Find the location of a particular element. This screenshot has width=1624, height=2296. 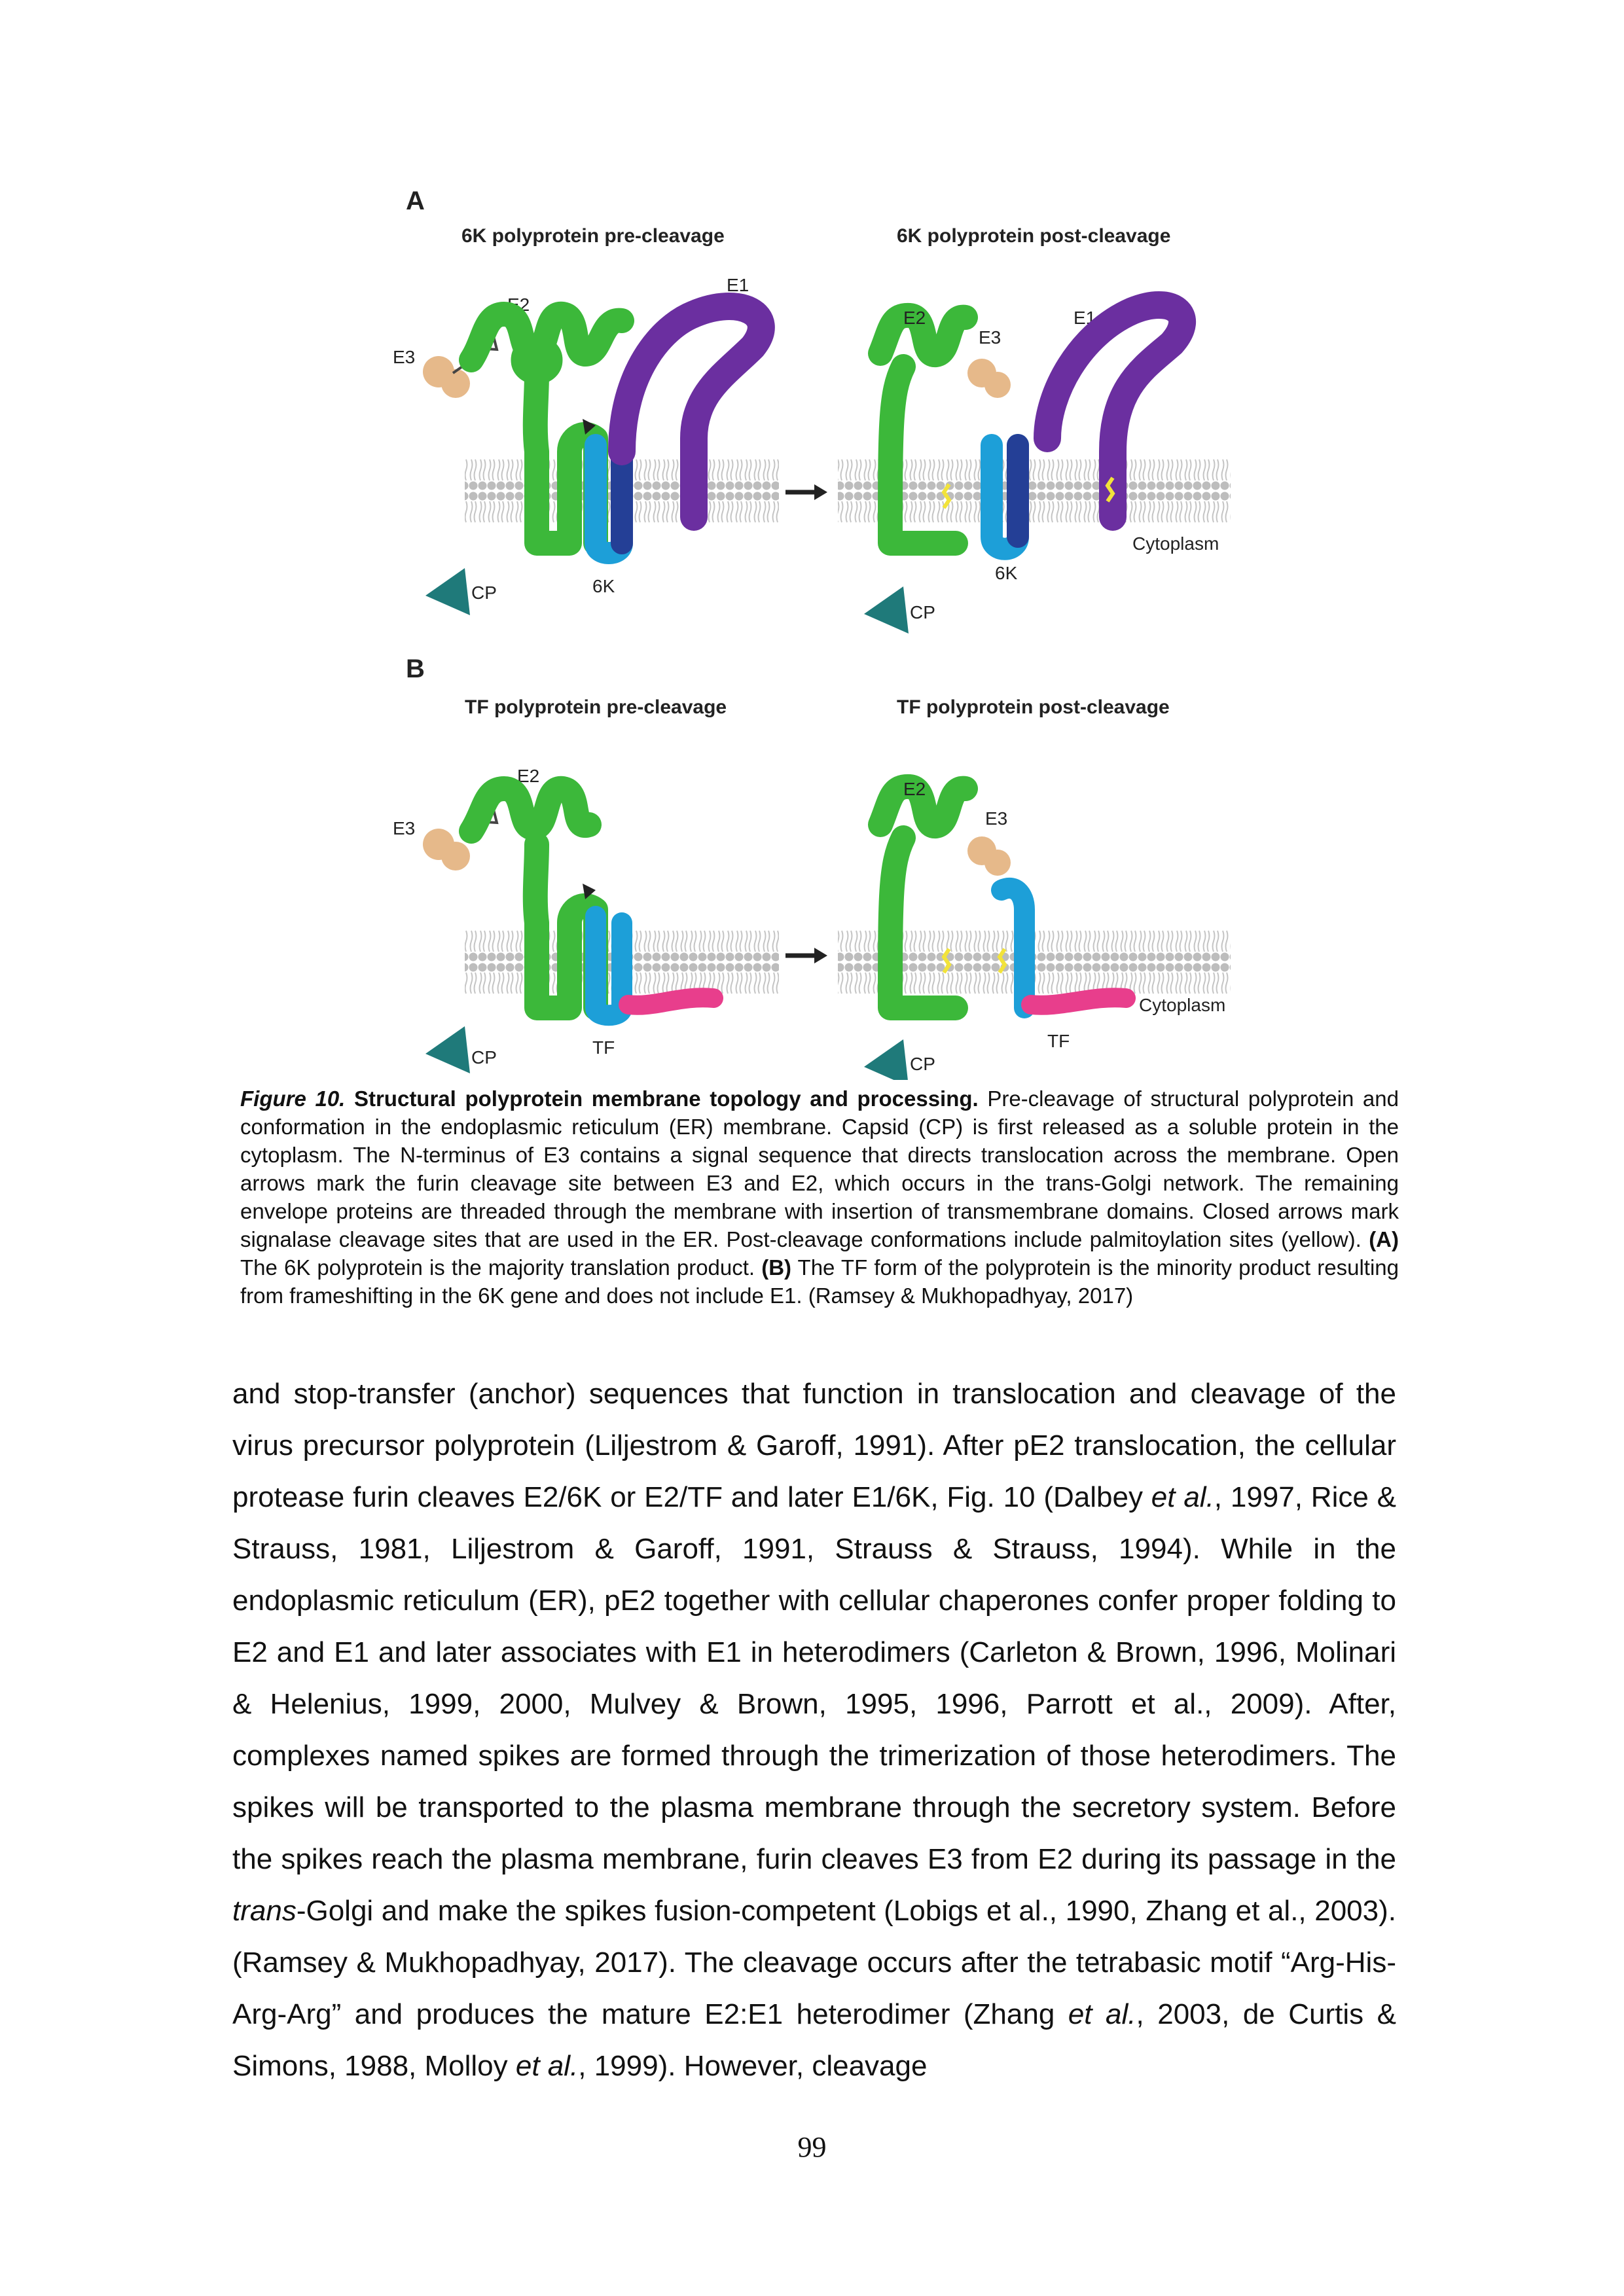

cp-label-b-post: CP is located at coordinates (922, 1064).